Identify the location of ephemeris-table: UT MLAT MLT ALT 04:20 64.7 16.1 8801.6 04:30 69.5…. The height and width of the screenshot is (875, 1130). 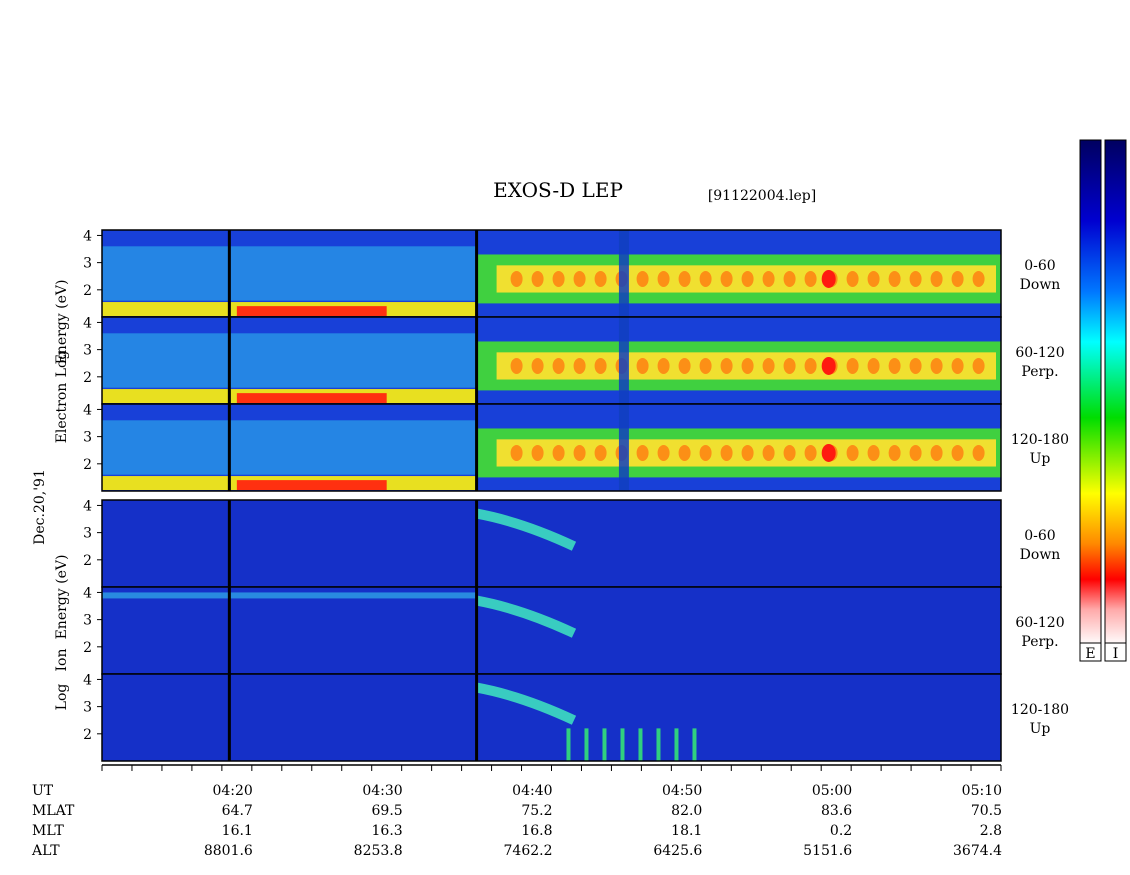
(516, 821).